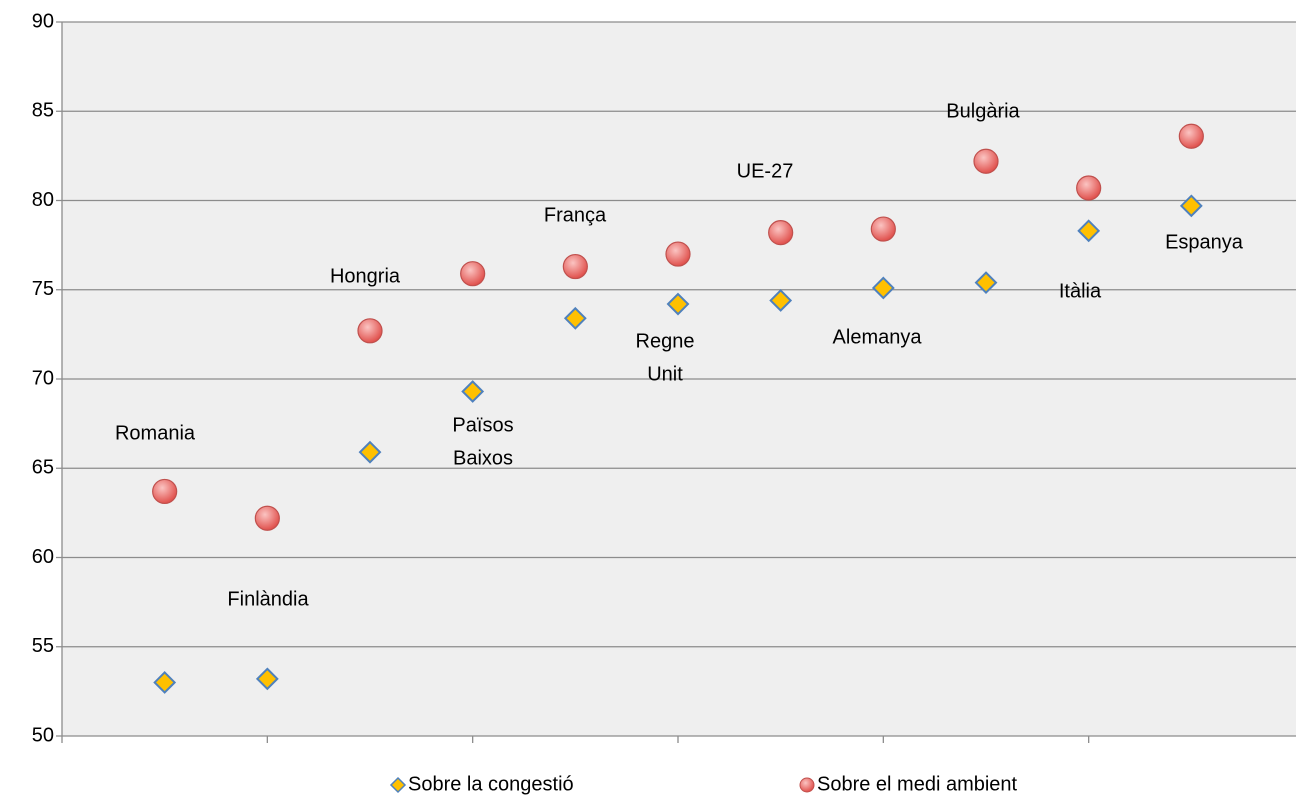  What do you see at coordinates (43, 21) in the screenshot?
I see `y-tick-label: 90` at bounding box center [43, 21].